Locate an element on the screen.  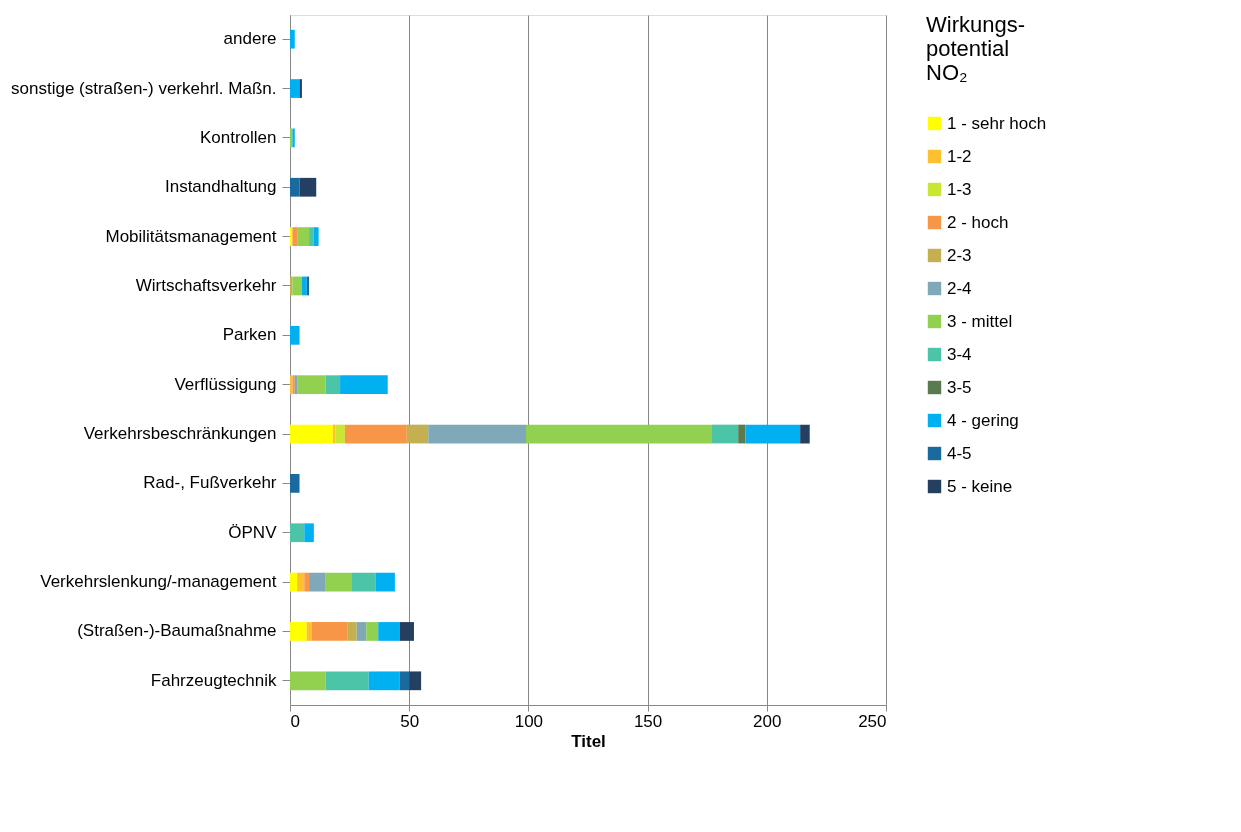
y-tick-label: Rad-, Fußverkehr is located at coordinates (210, 483).